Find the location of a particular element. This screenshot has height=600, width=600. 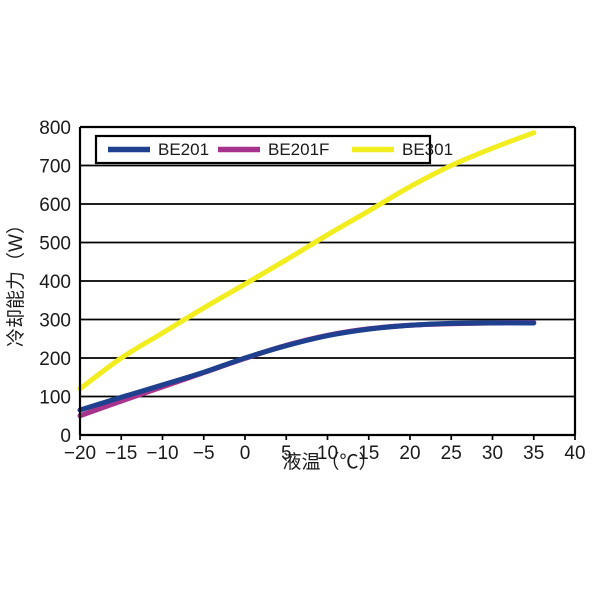

x-tick-label: 15 is located at coordinates (368, 453).